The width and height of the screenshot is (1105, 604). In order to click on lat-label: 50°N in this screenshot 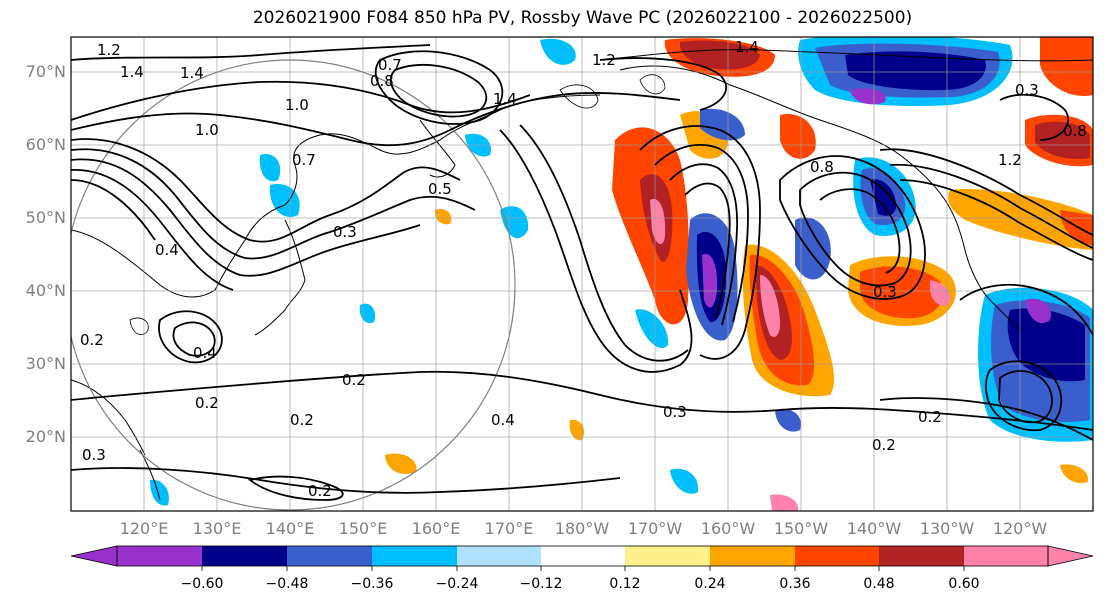, I will do `click(45, 217)`.